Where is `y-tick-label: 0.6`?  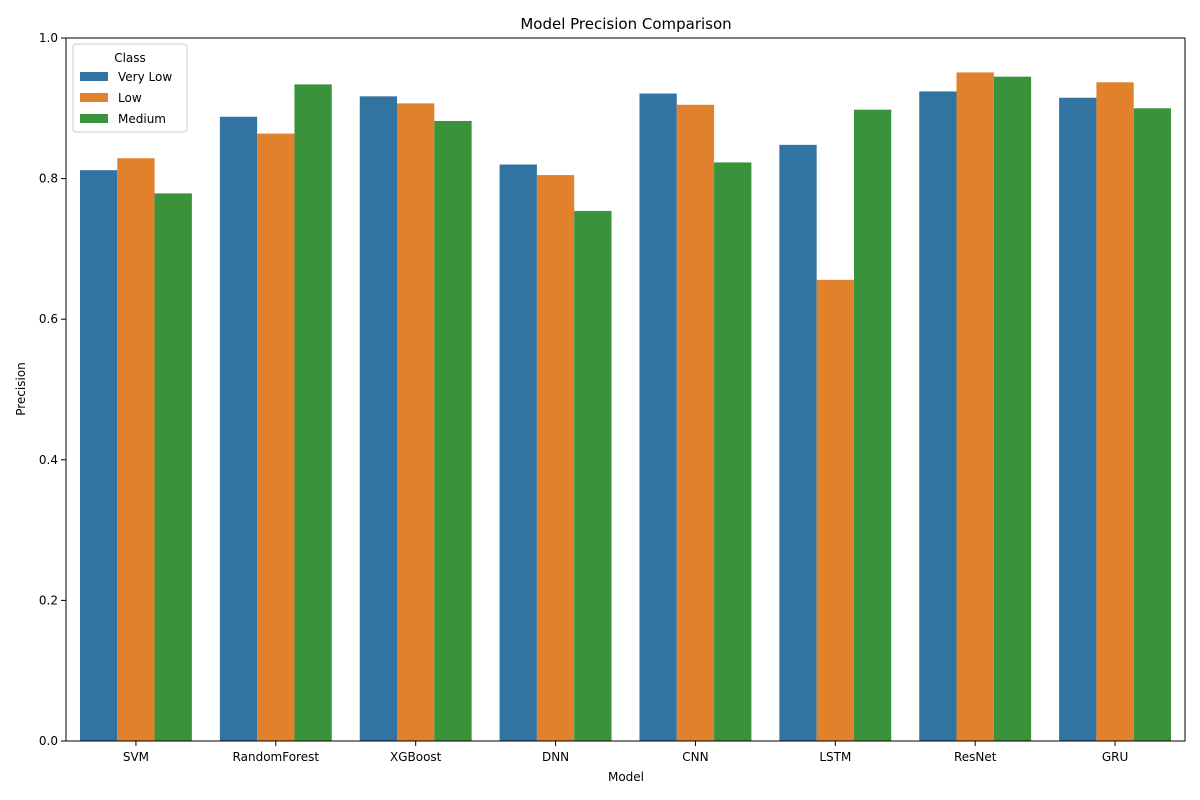
y-tick-label: 0.6 is located at coordinates (48, 319).